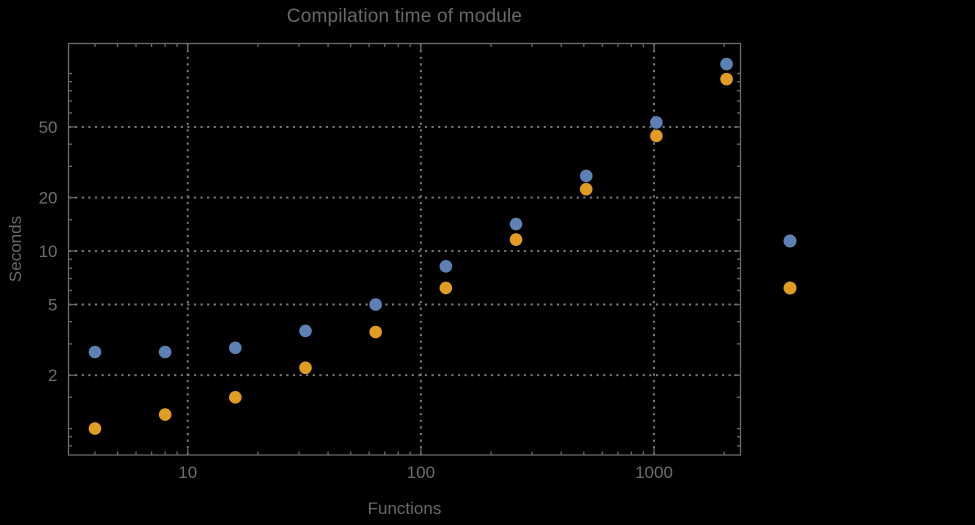 The width and height of the screenshot is (975, 525). I want to click on y-tick-label: 20, so click(48, 198).